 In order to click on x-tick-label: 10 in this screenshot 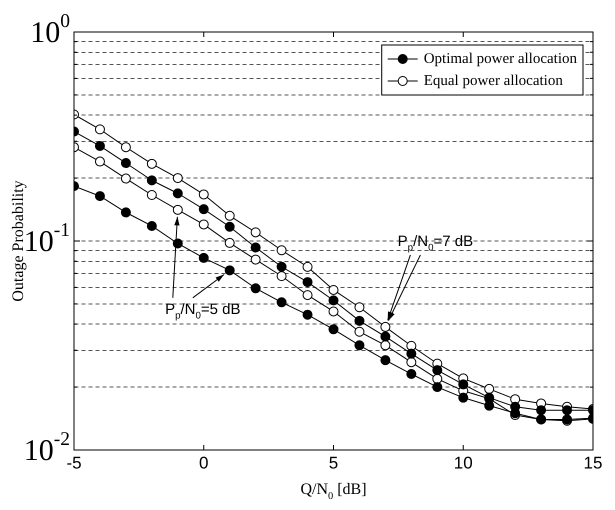, I will do `click(463, 463)`.